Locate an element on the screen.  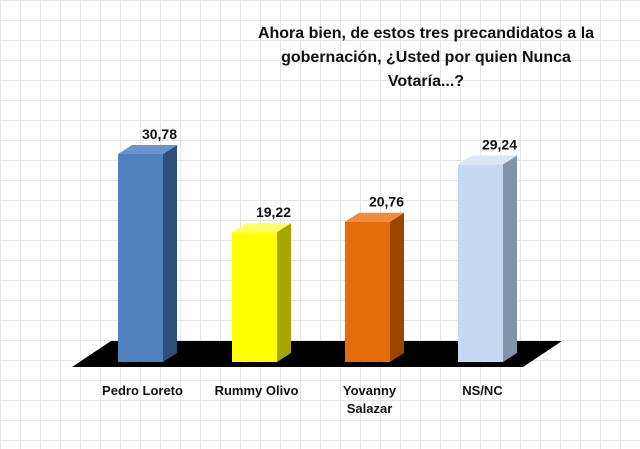
category-label: Rummy Olivo is located at coordinates (257, 390).